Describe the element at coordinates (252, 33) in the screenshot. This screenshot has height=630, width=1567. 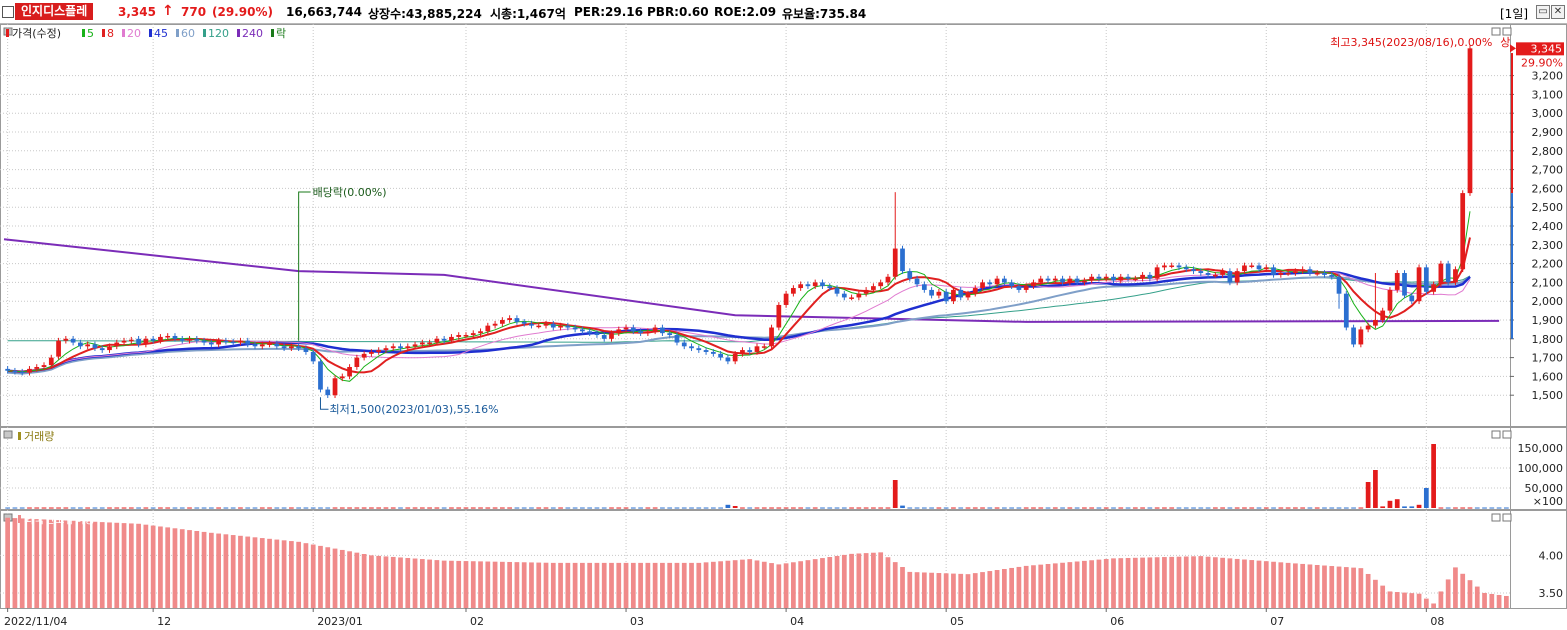
I see `legend-item: 240` at that location.